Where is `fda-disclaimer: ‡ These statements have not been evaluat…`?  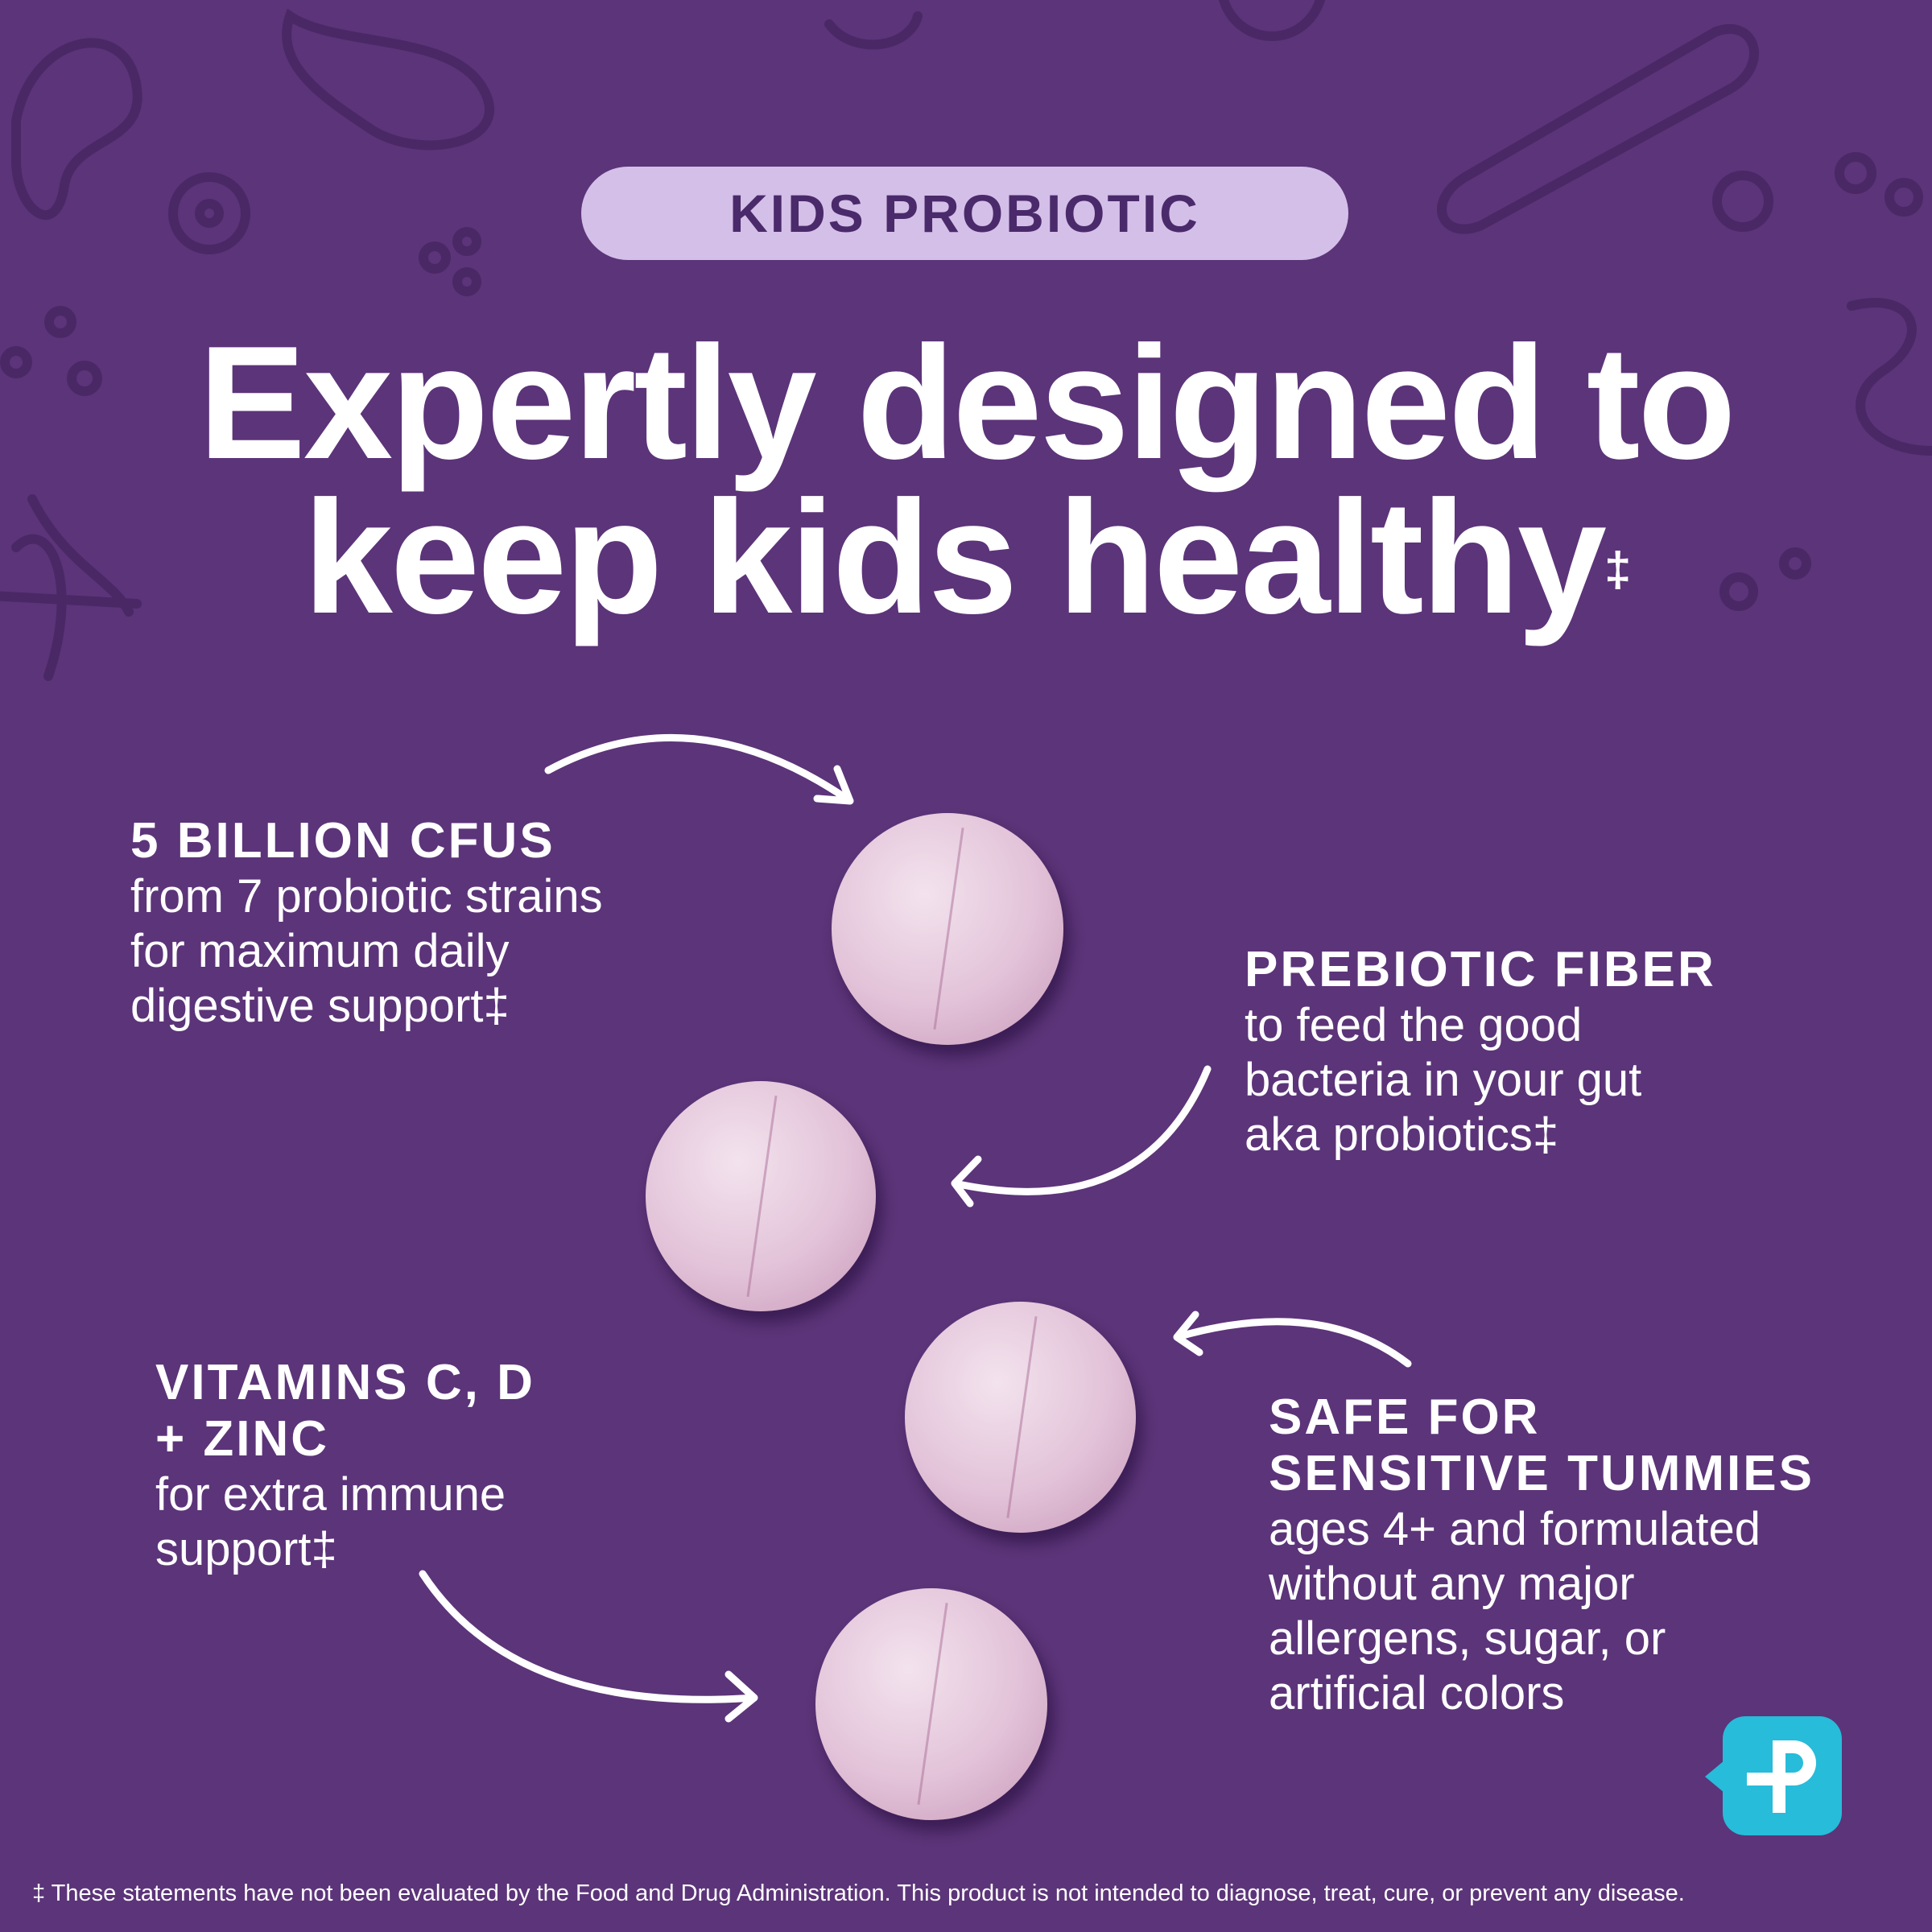 fda-disclaimer: ‡ These statements have not been evaluat… is located at coordinates (858, 1893).